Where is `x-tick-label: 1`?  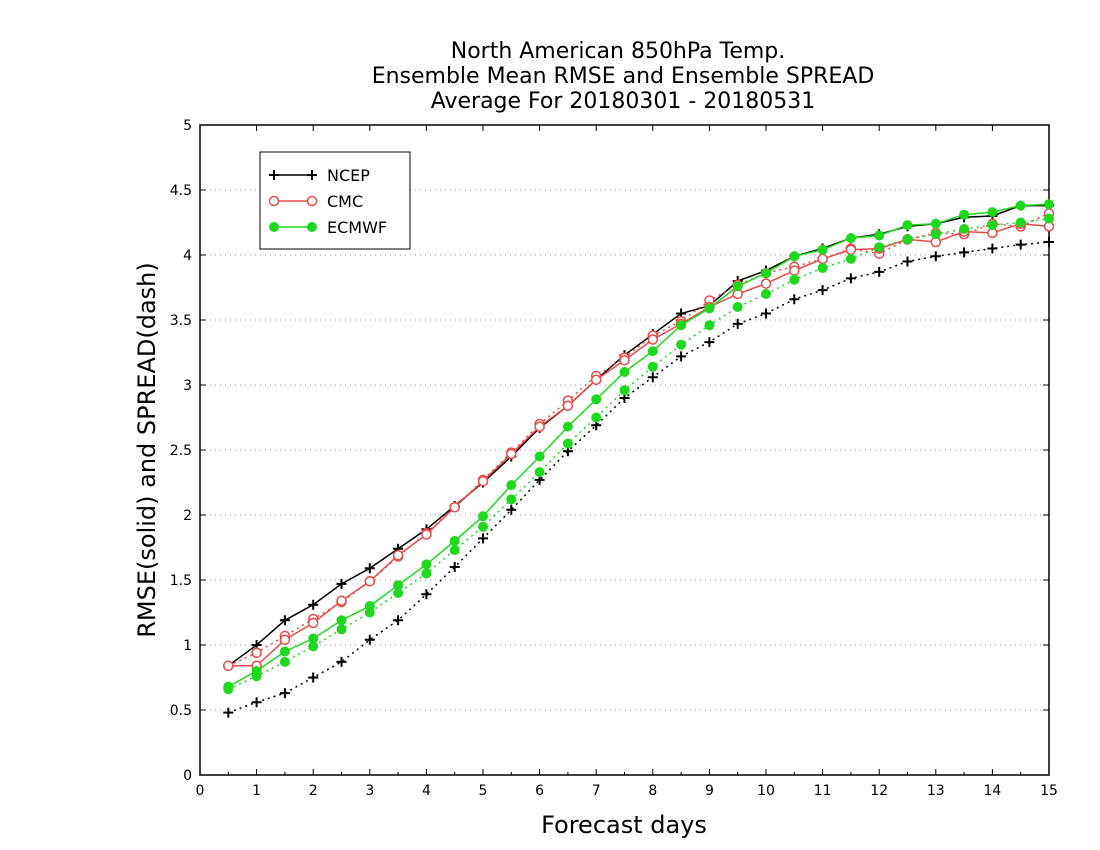
x-tick-label: 1 is located at coordinates (256, 791).